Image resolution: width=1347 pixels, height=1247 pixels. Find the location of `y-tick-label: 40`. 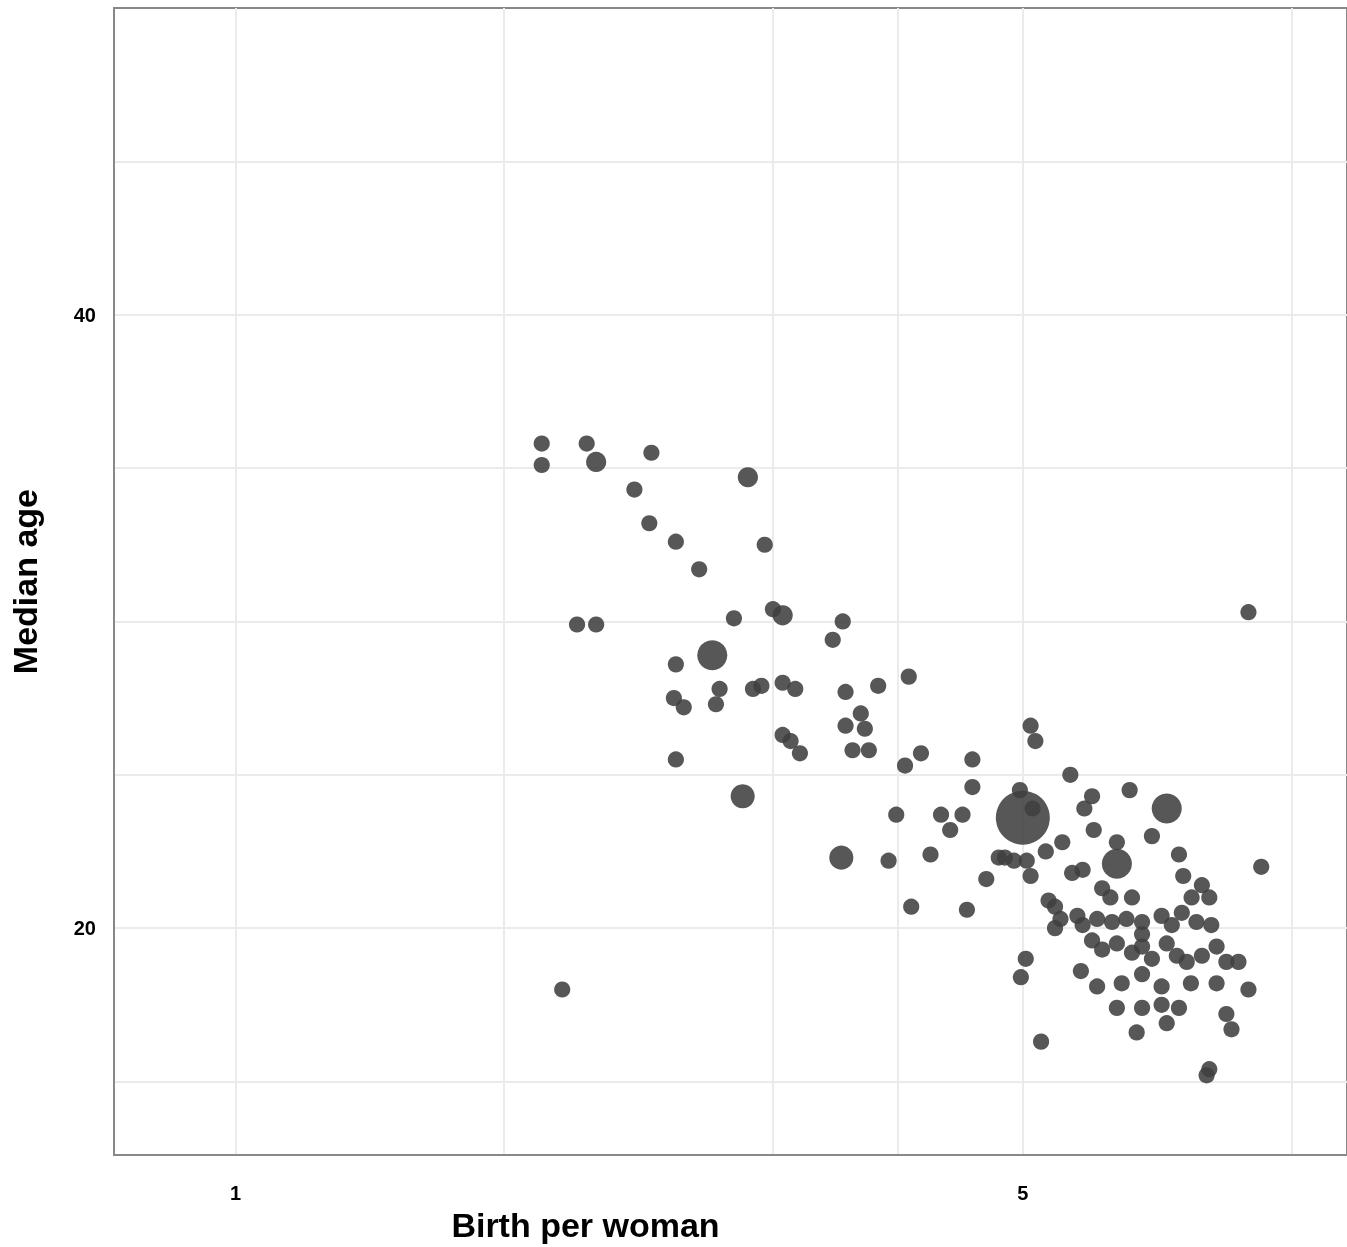

y-tick-label: 40 is located at coordinates (84, 314).